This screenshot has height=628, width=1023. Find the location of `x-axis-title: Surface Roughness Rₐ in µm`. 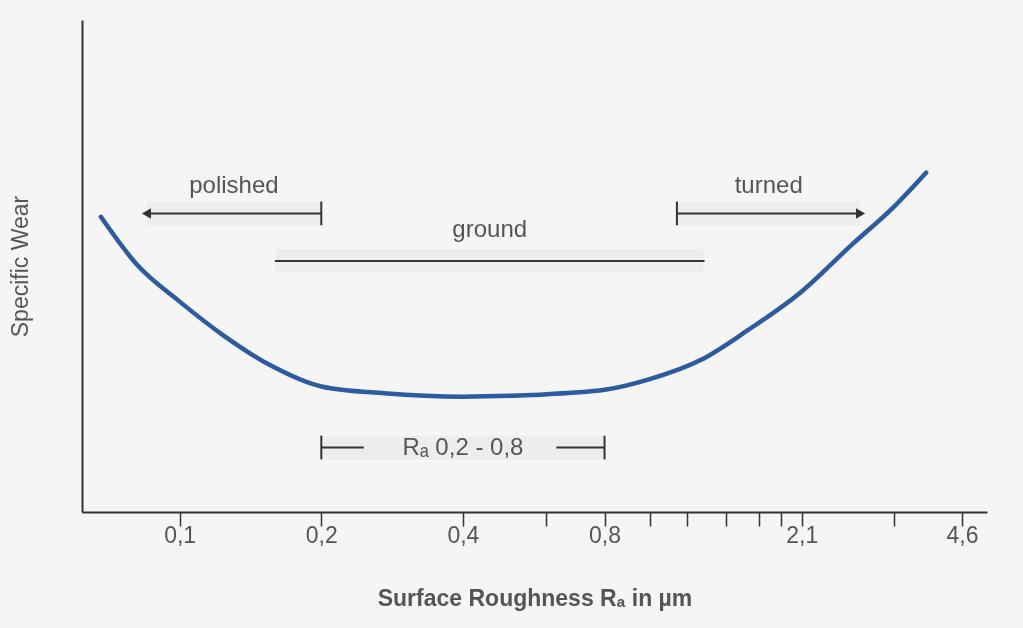

x-axis-title: Surface Roughness Rₐ in µm is located at coordinates (535, 597).